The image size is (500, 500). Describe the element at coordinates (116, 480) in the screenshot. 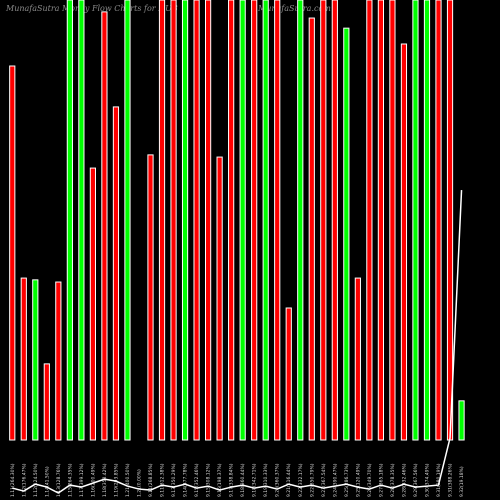

I see `x-tick-label: 1.19(293.85%)` at that location.